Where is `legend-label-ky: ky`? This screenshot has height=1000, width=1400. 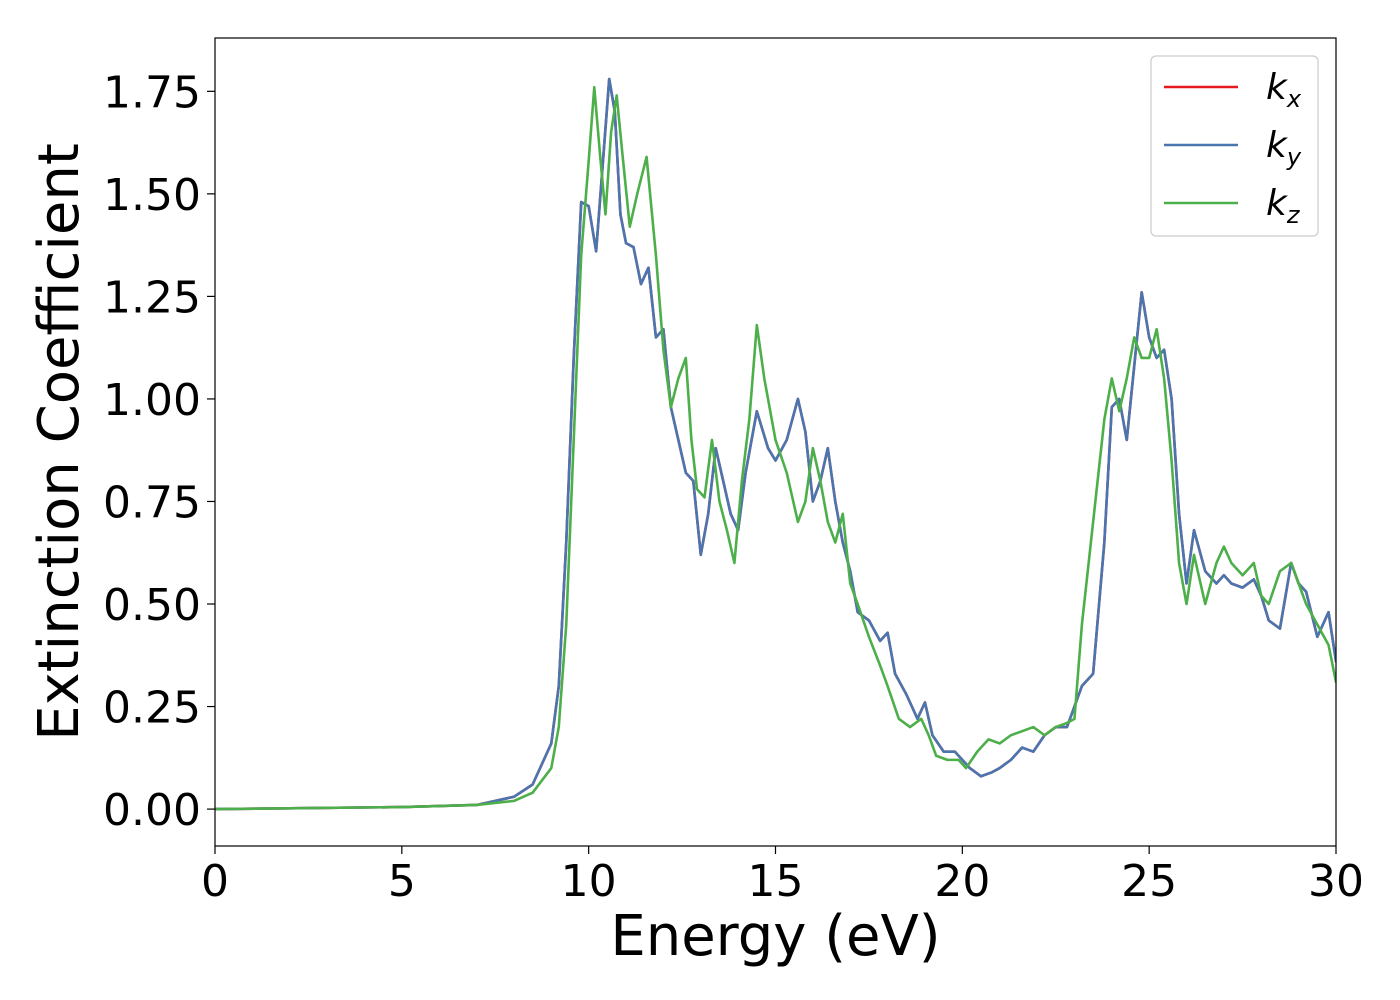 legend-label-ky: ky is located at coordinates (1284, 148).